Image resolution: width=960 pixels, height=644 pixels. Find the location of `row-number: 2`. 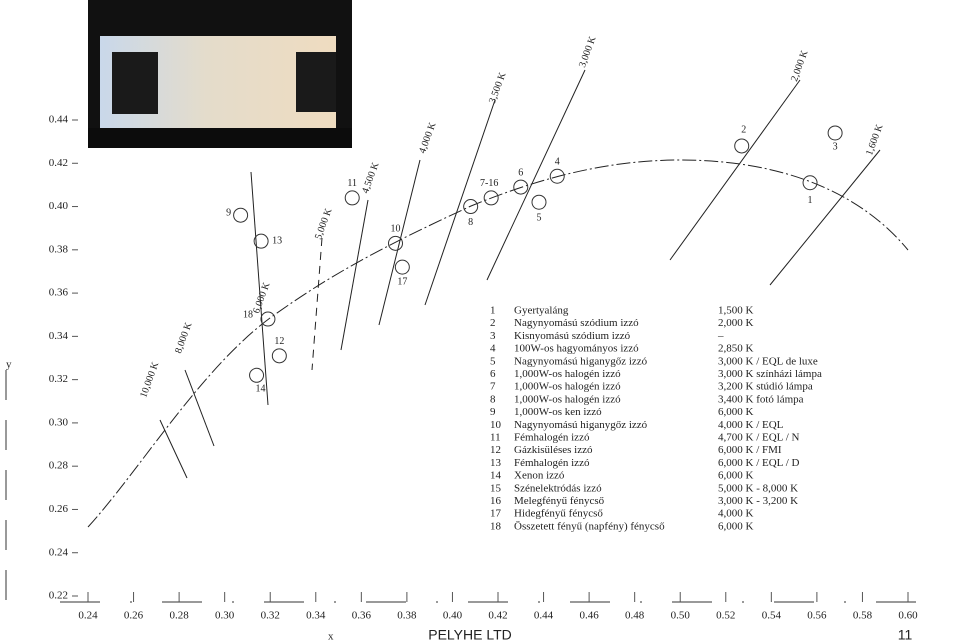

row-number: 2 is located at coordinates (493, 323).